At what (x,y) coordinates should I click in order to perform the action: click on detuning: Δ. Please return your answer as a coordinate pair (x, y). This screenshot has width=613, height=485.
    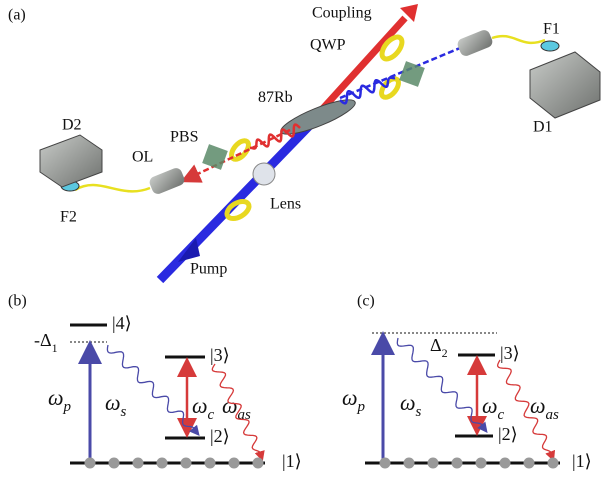
    Looking at the image, I should click on (436, 345).